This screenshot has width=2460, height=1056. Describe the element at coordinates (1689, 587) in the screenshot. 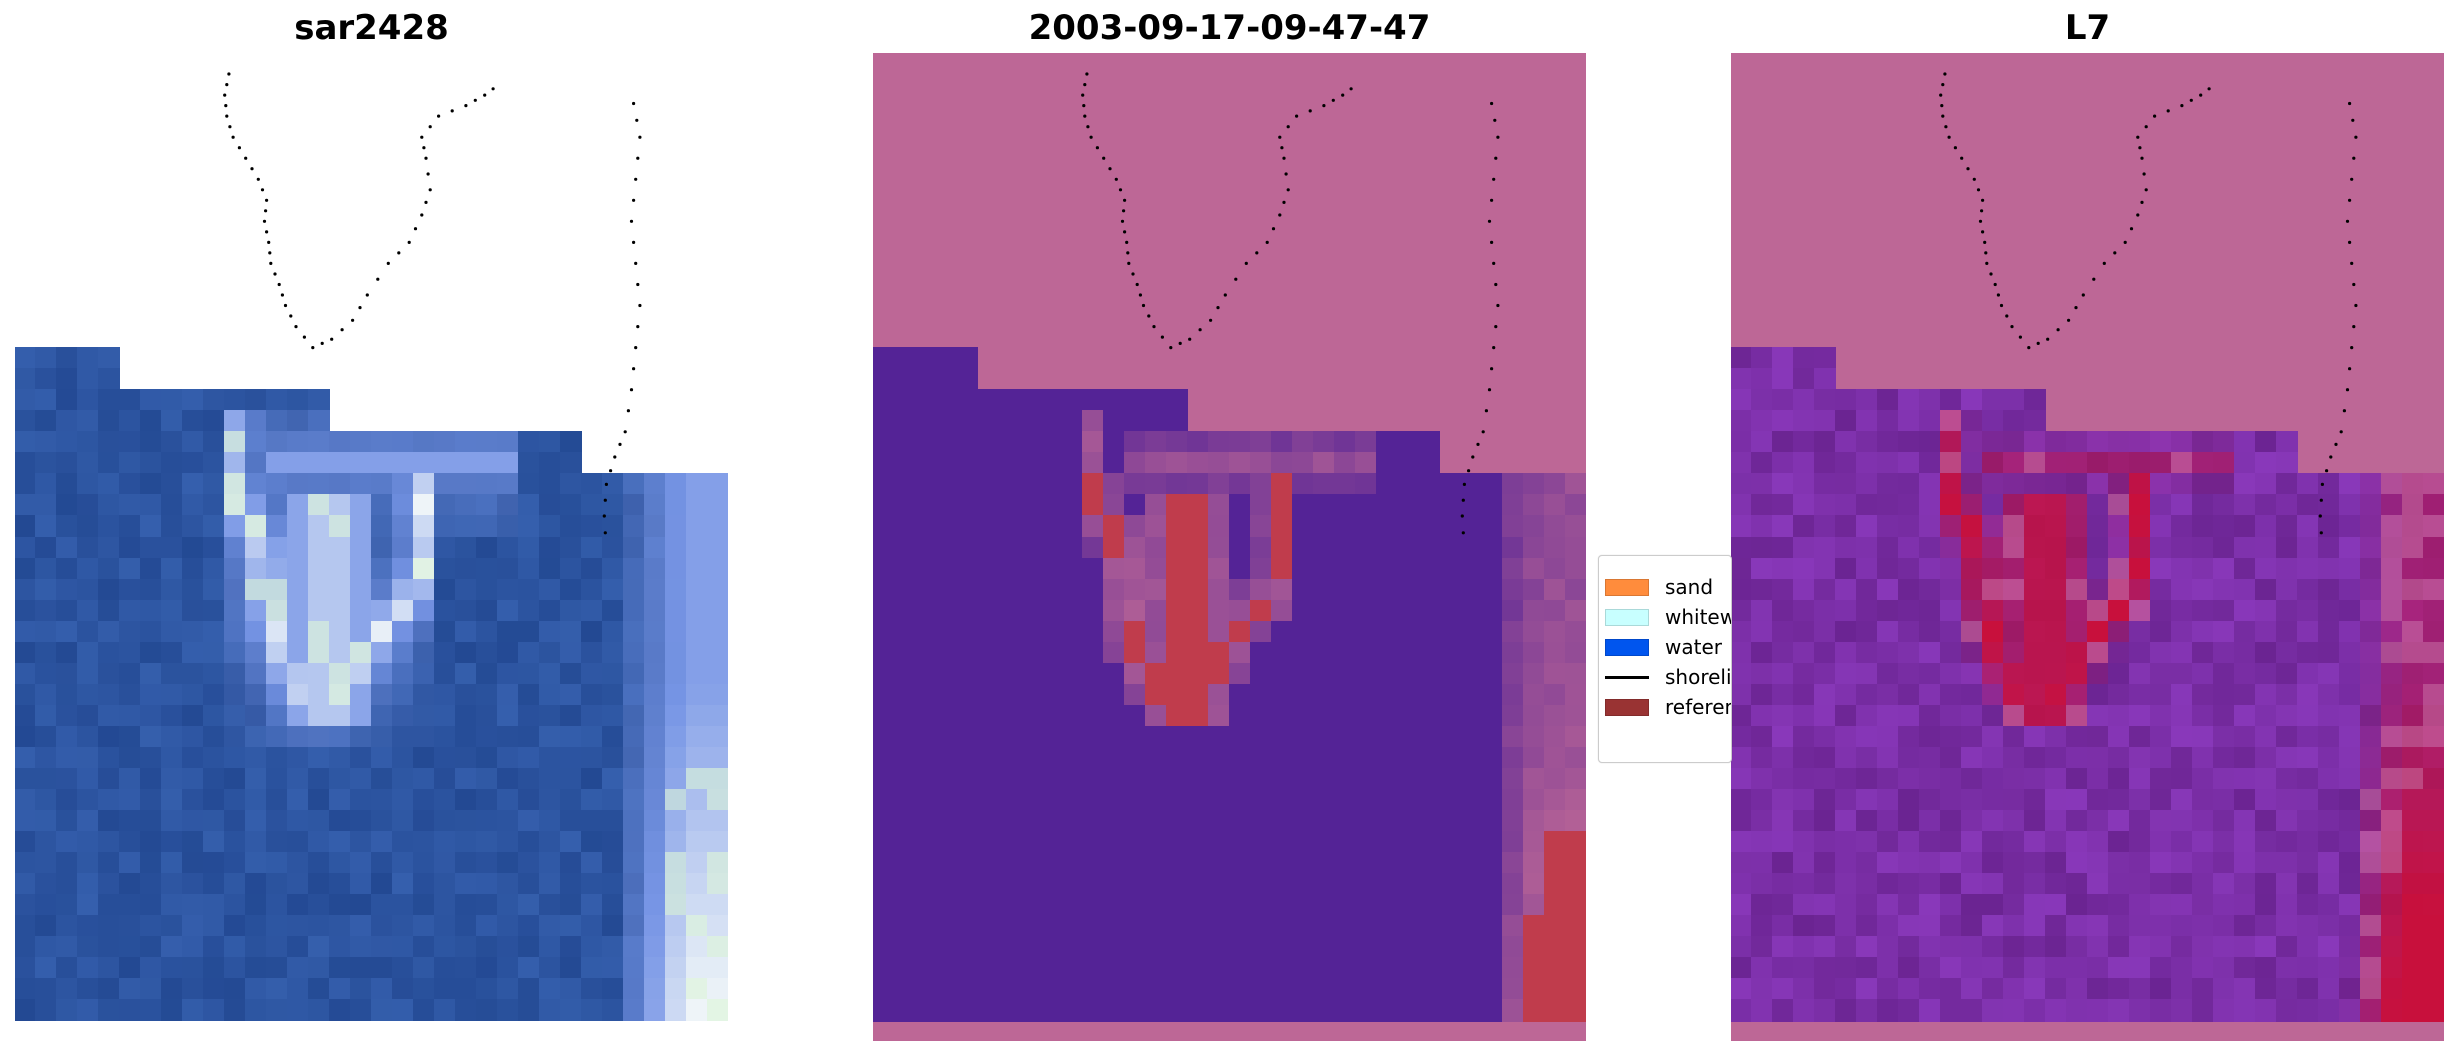

I see `legend-label: sand` at that location.